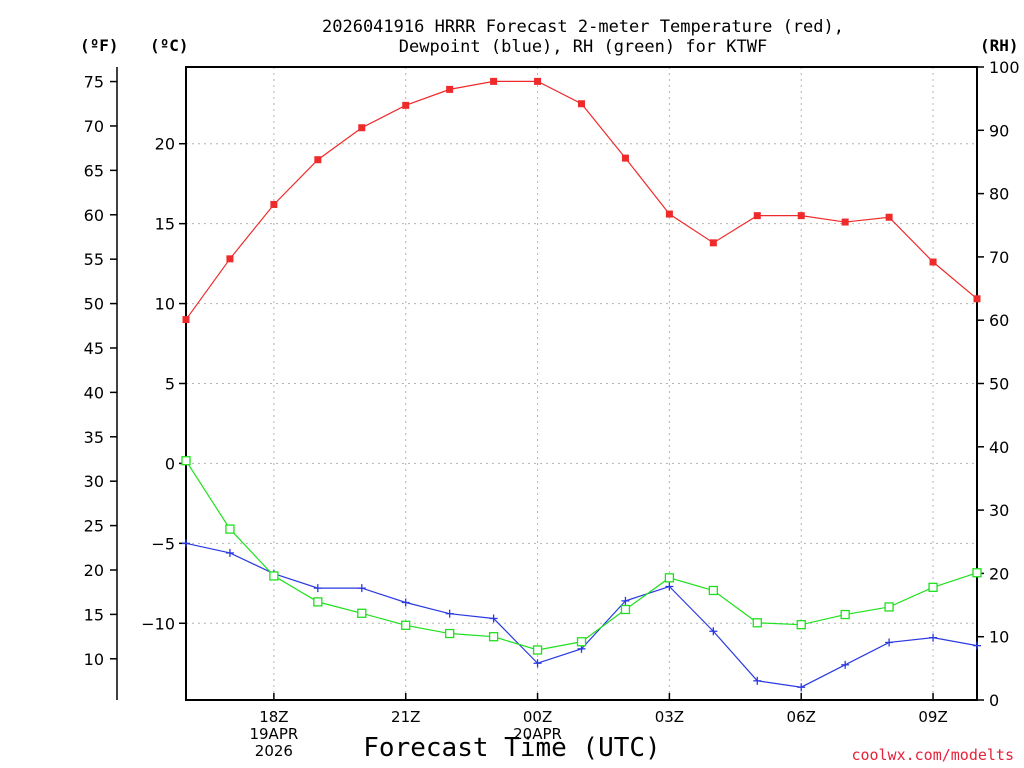 This screenshot has height=768, width=1024. I want to click on rh-tick-label: 10, so click(999, 637).